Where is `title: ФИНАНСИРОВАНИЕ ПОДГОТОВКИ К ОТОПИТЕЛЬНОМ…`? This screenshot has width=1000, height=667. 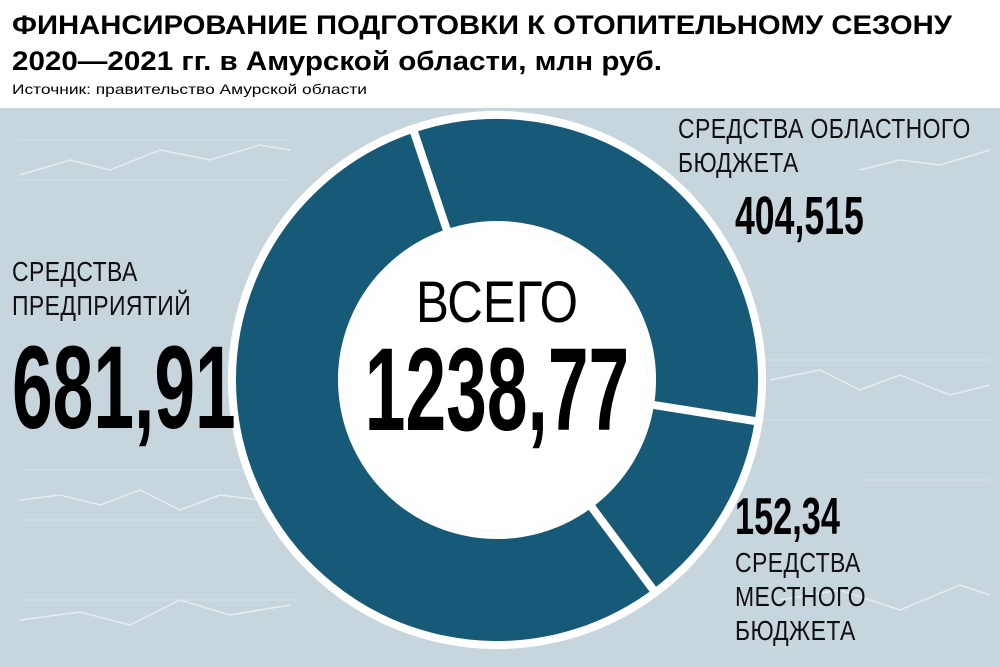 title: ФИНАНСИРОВАНИЕ ПОДГОТОВКИ К ОТОПИТЕЛЬНОМ… is located at coordinates (482, 25).